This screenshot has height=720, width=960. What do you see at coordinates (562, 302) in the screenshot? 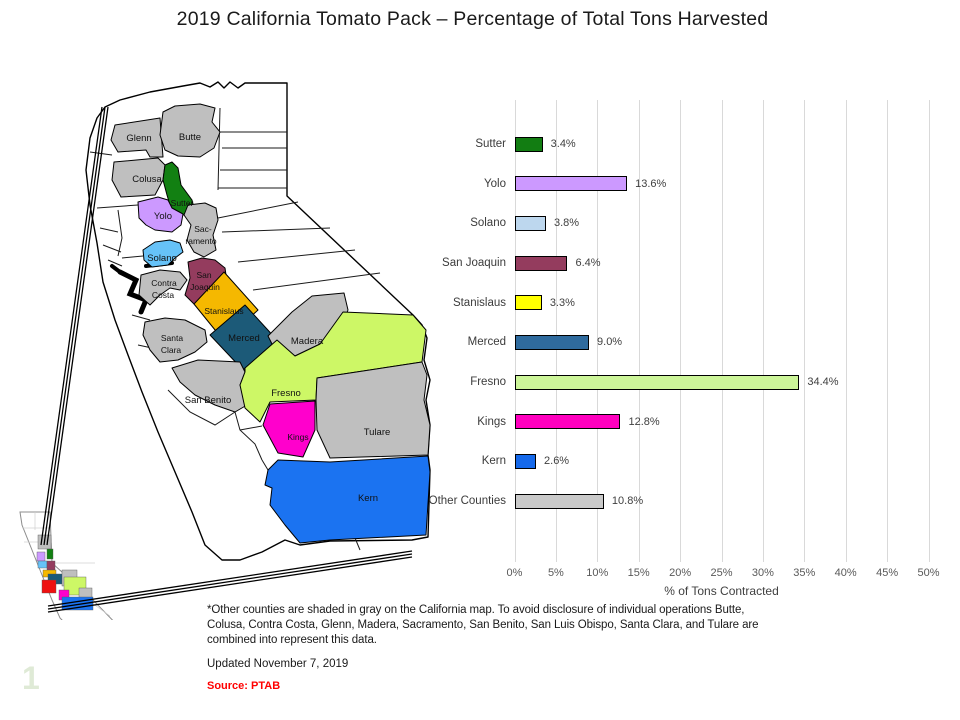
I see `bar-value-label-stanislaus: 3.3%` at bounding box center [562, 302].